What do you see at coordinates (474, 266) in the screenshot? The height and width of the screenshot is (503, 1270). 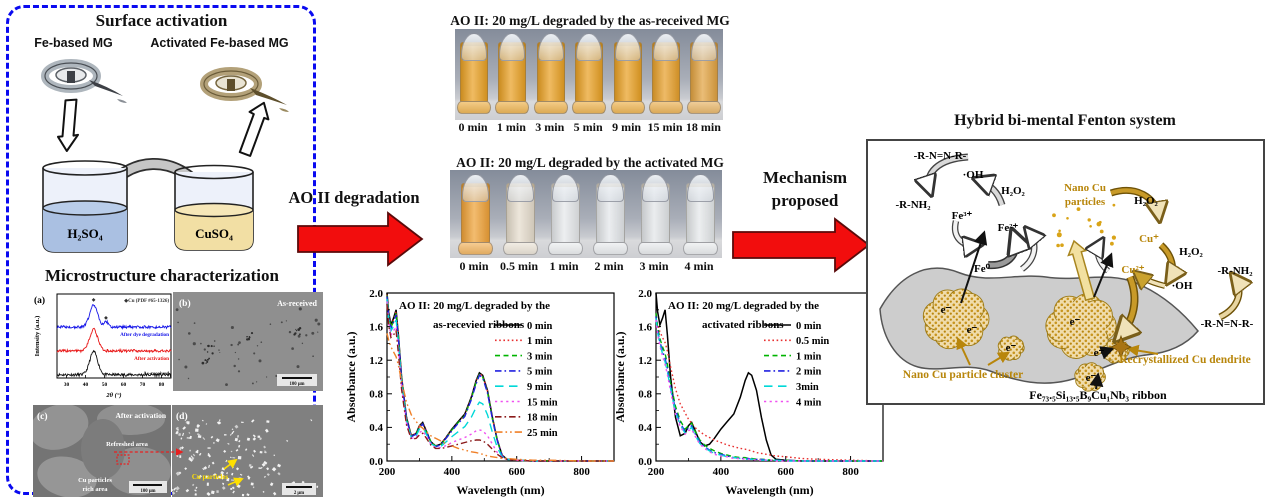 I see `time-label: 0 min` at bounding box center [474, 266].